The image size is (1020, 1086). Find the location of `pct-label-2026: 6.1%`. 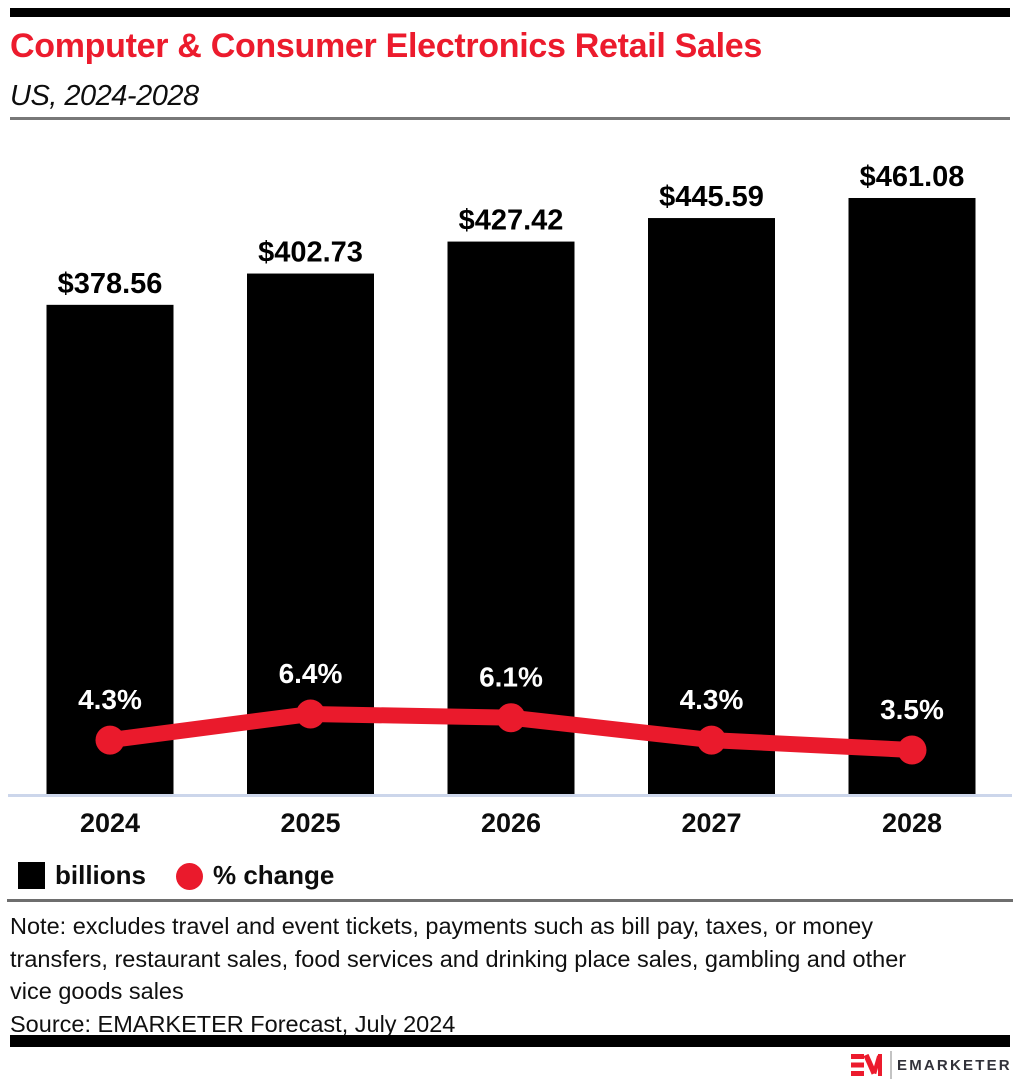

pct-label-2026: 6.1% is located at coordinates (511, 677).